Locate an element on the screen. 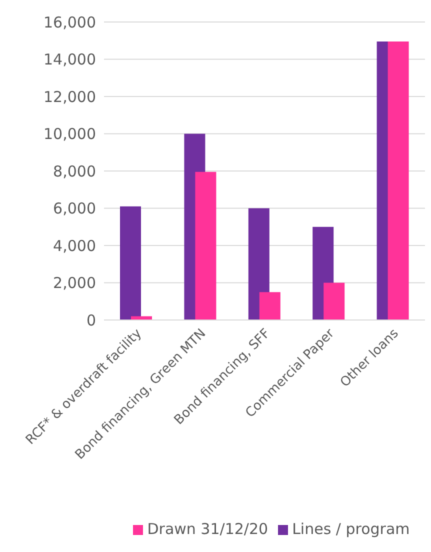 The width and height of the screenshot is (431, 552). y-tick-label: 16,000 is located at coordinates (70, 22).